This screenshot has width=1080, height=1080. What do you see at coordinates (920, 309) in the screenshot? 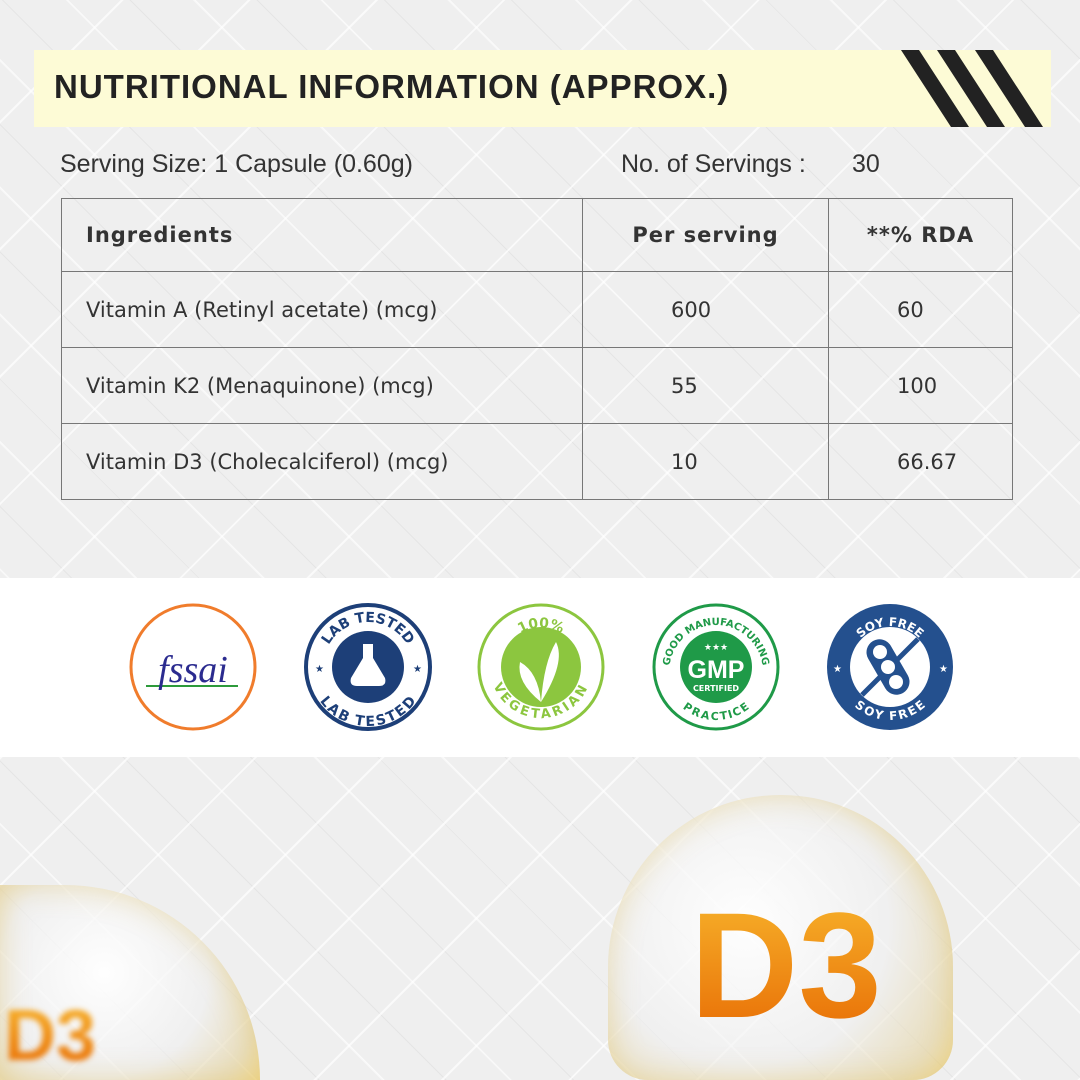
I see `rda-value: 60` at bounding box center [920, 309].